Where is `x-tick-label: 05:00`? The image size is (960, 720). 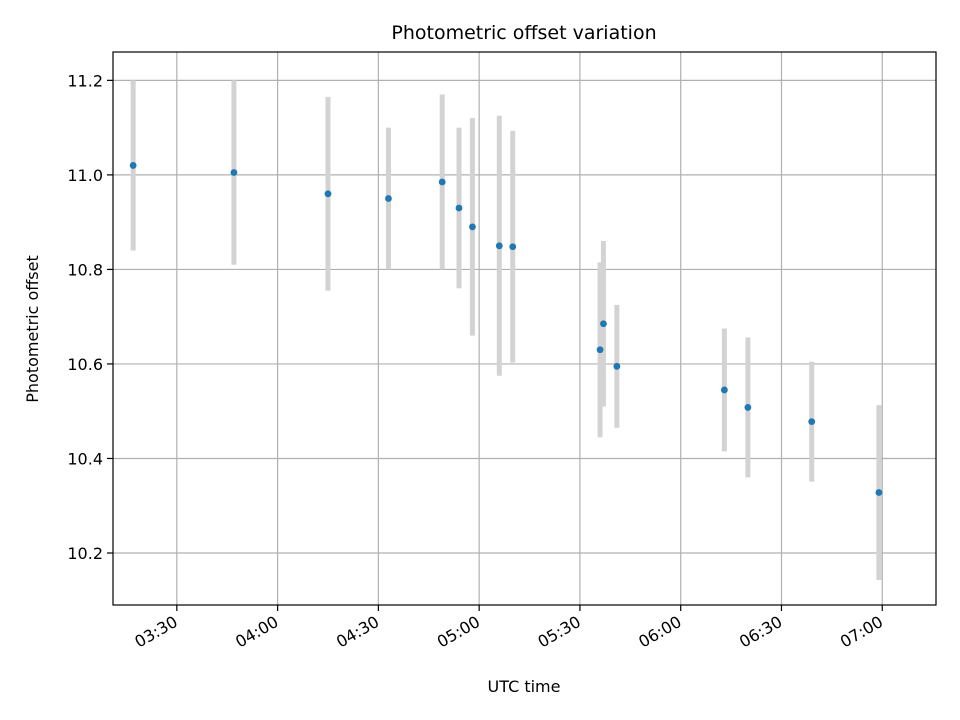 x-tick-label: 05:00 is located at coordinates (458, 632).